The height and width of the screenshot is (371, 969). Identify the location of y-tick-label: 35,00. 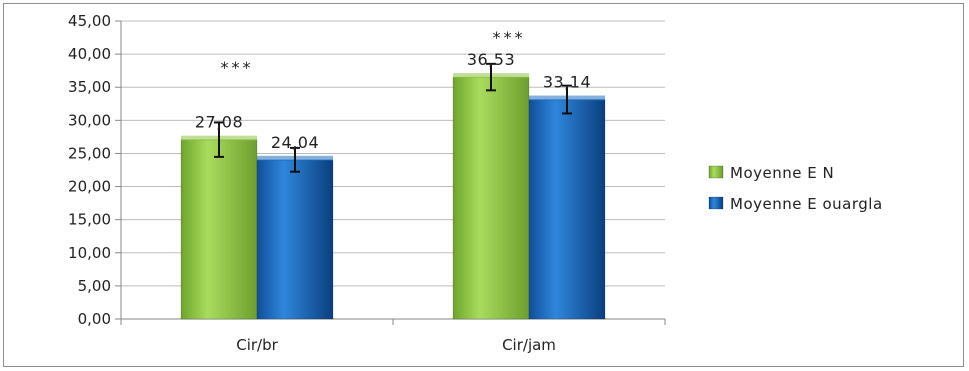
(89, 87).